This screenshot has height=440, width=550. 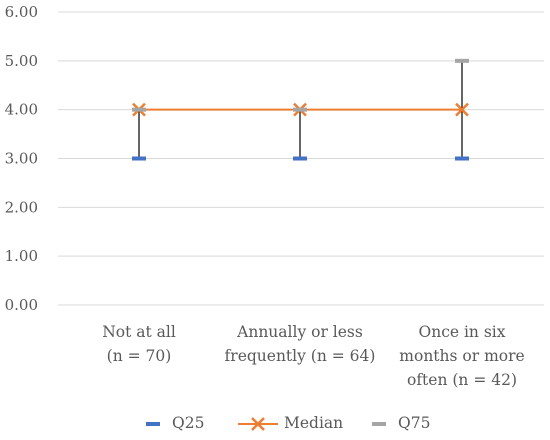 I want to click on category-label: Annually or less frequently (n = 64), so click(x=300, y=344).